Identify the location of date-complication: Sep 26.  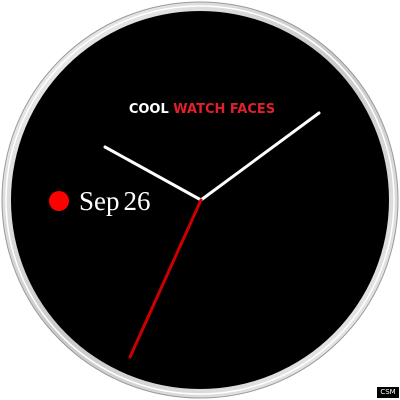
(102, 201).